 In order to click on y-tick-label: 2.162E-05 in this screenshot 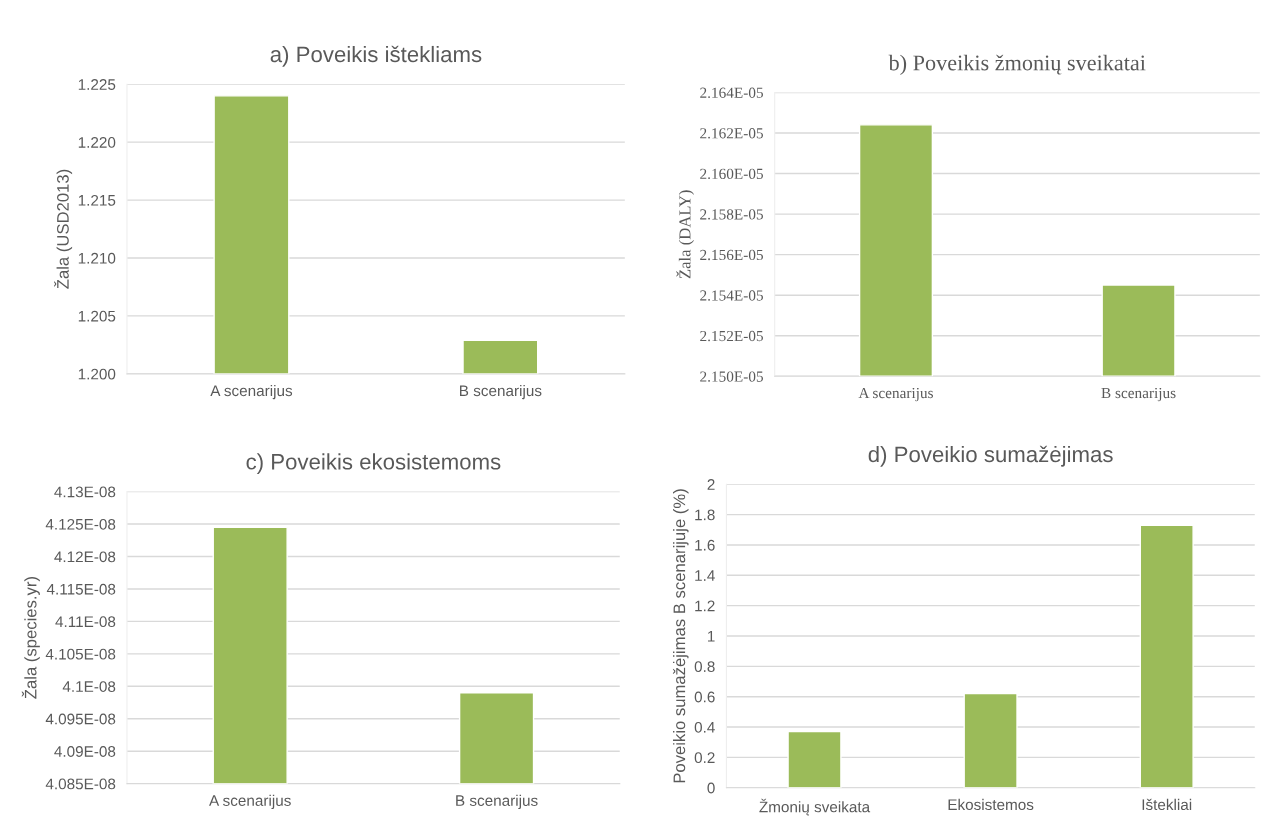, I will do `click(731, 133)`.